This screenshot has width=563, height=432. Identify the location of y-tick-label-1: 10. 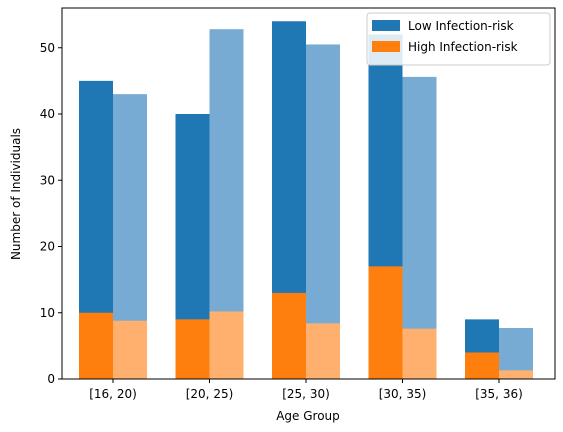
(47, 313).